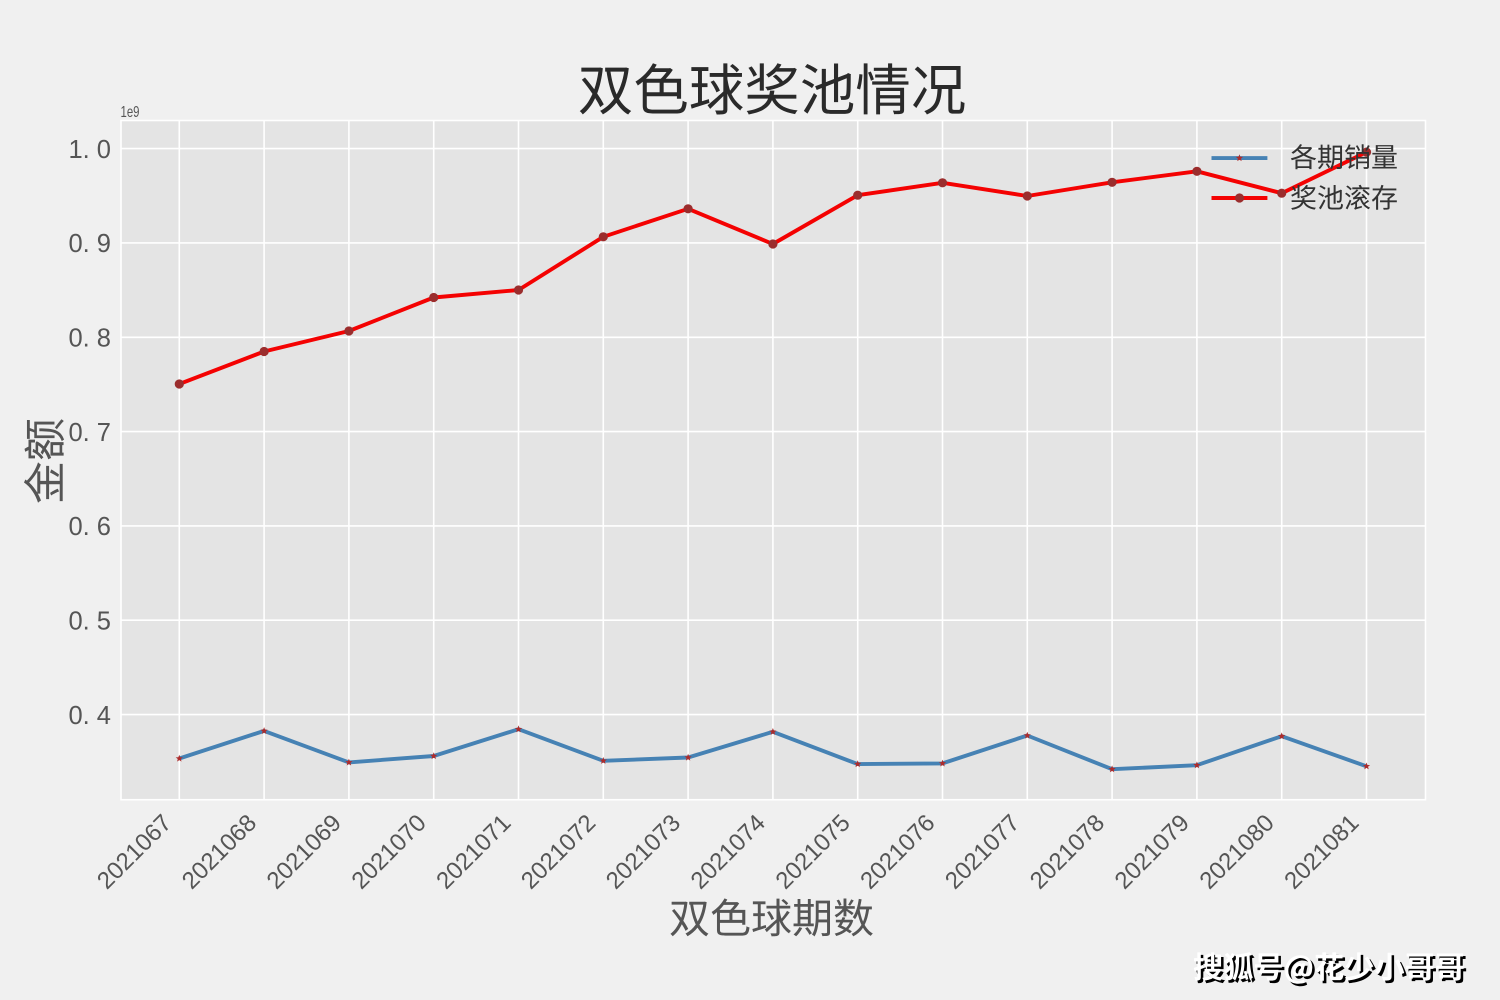 Image resolution: width=1500 pixels, height=1000 pixels. Describe the element at coordinates (89, 244) in the screenshot. I see `svg-text: 0. 9` at that location.